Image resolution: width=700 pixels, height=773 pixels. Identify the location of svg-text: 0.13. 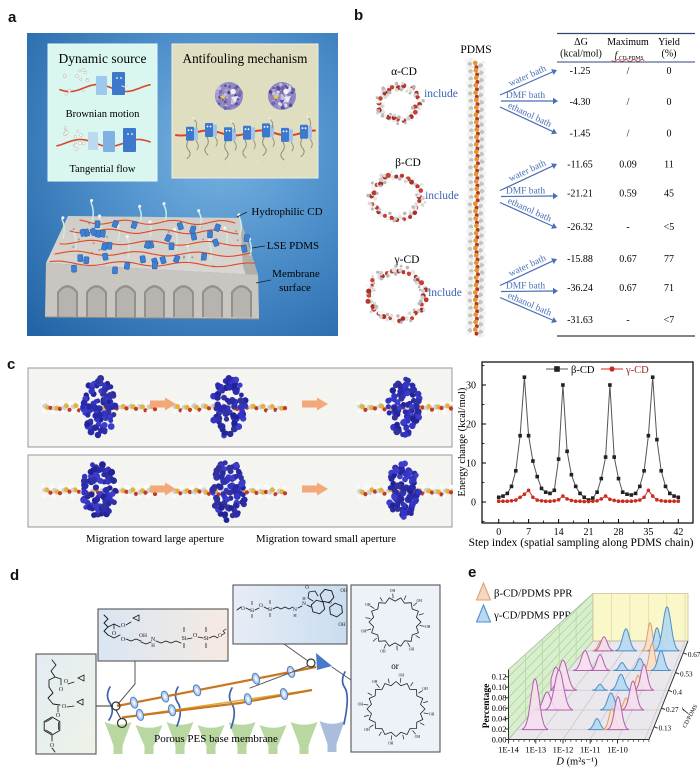
(665, 729).